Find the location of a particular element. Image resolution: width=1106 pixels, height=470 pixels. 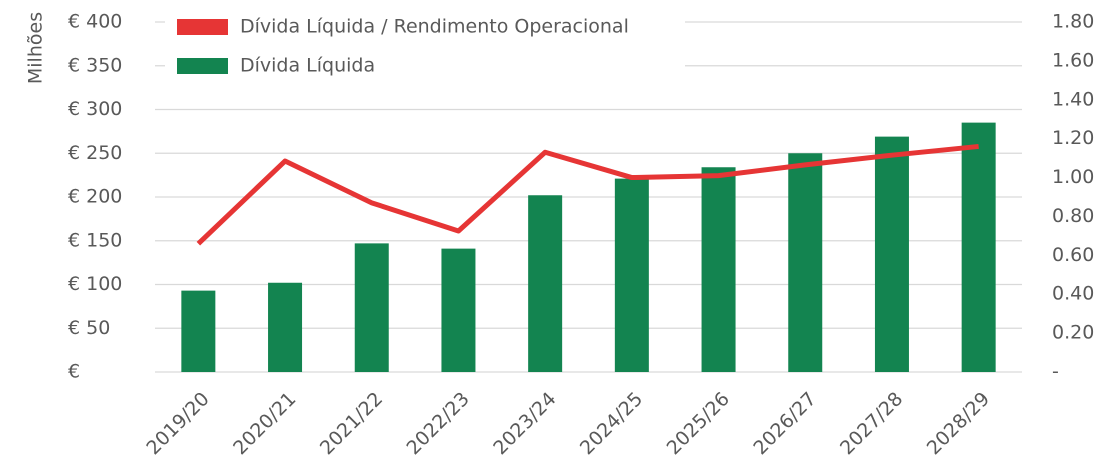

x-tick-label: 2019/20 is located at coordinates (177, 423).